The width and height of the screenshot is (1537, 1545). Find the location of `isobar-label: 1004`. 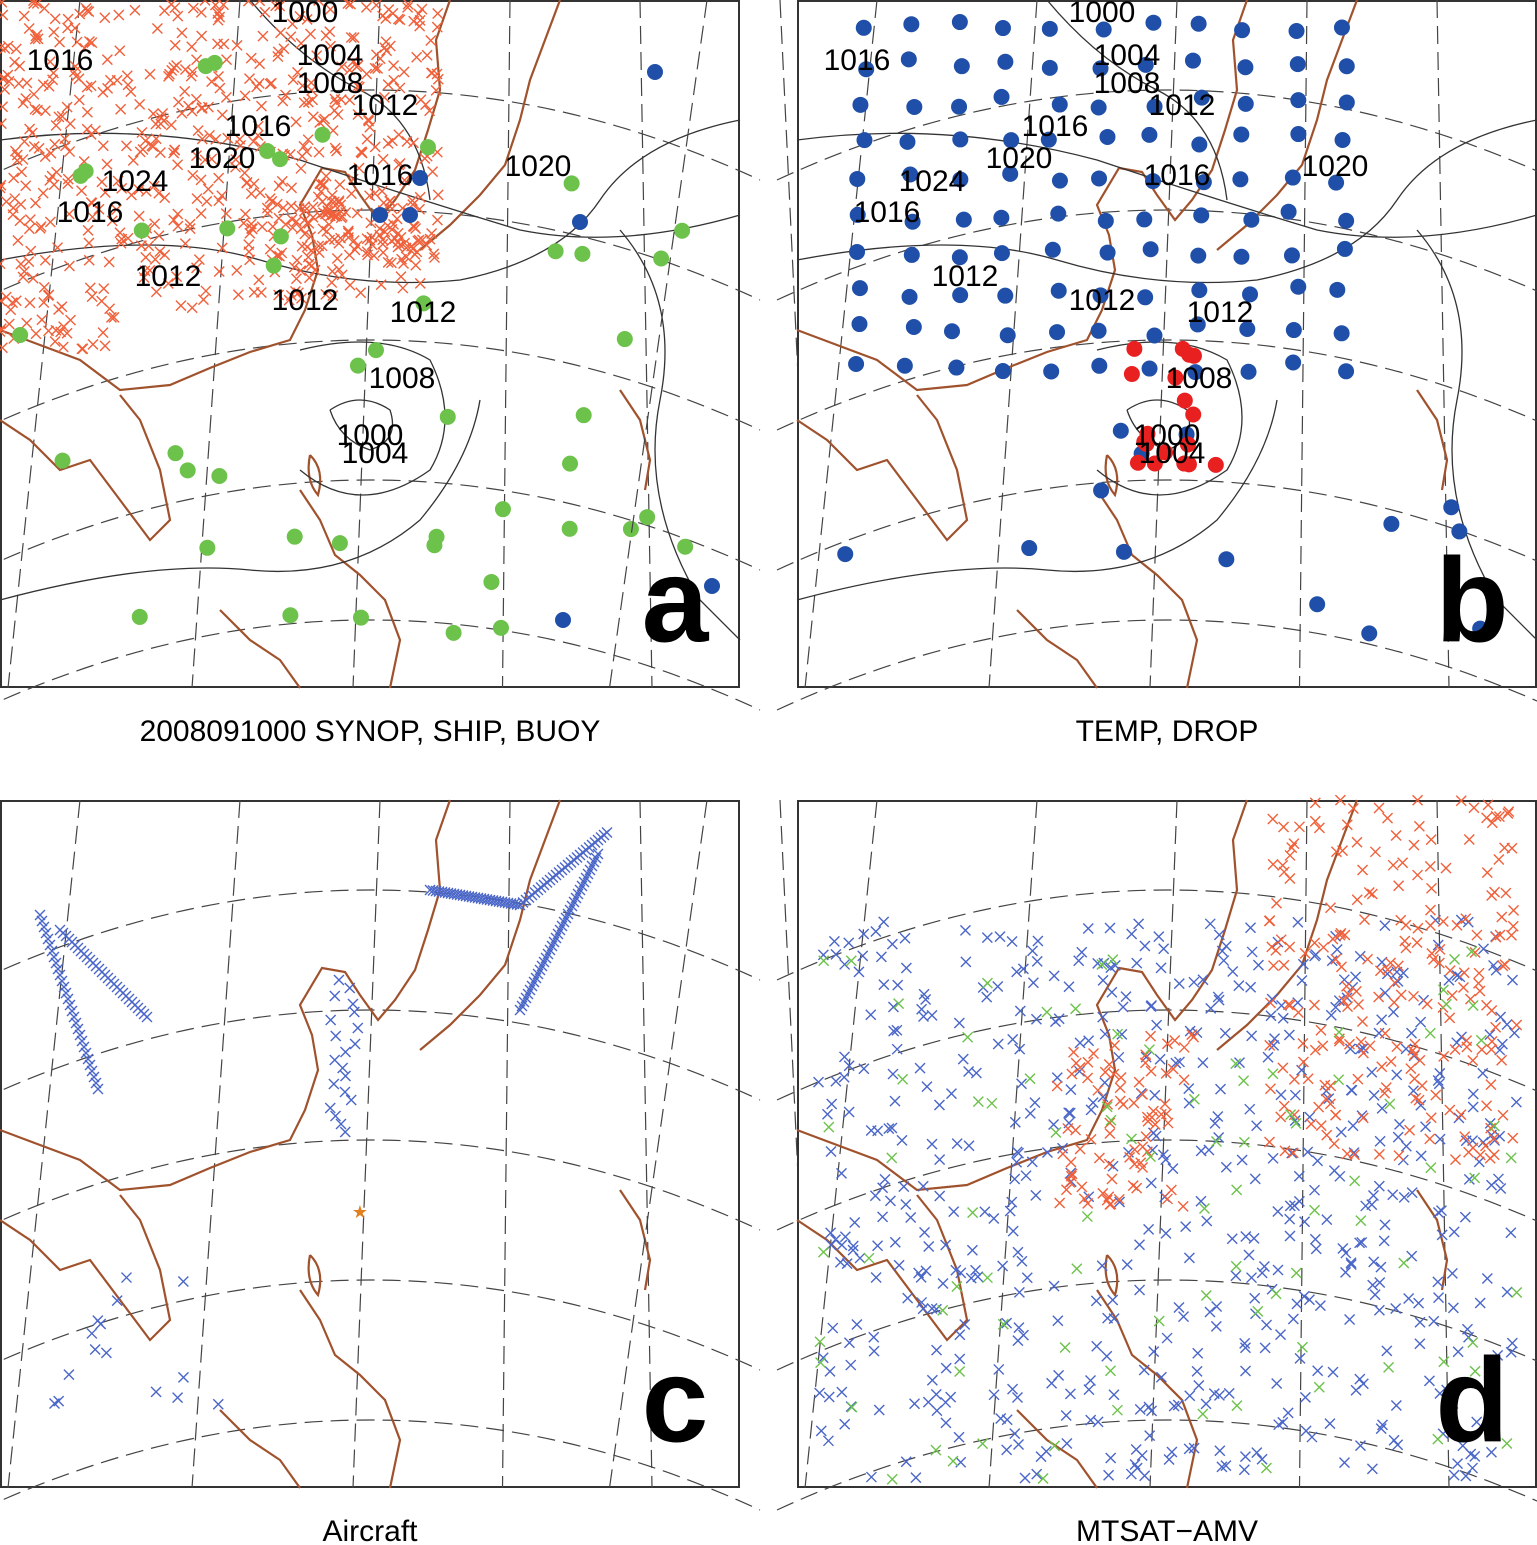

isobar-label: 1004 is located at coordinates (330, 55).